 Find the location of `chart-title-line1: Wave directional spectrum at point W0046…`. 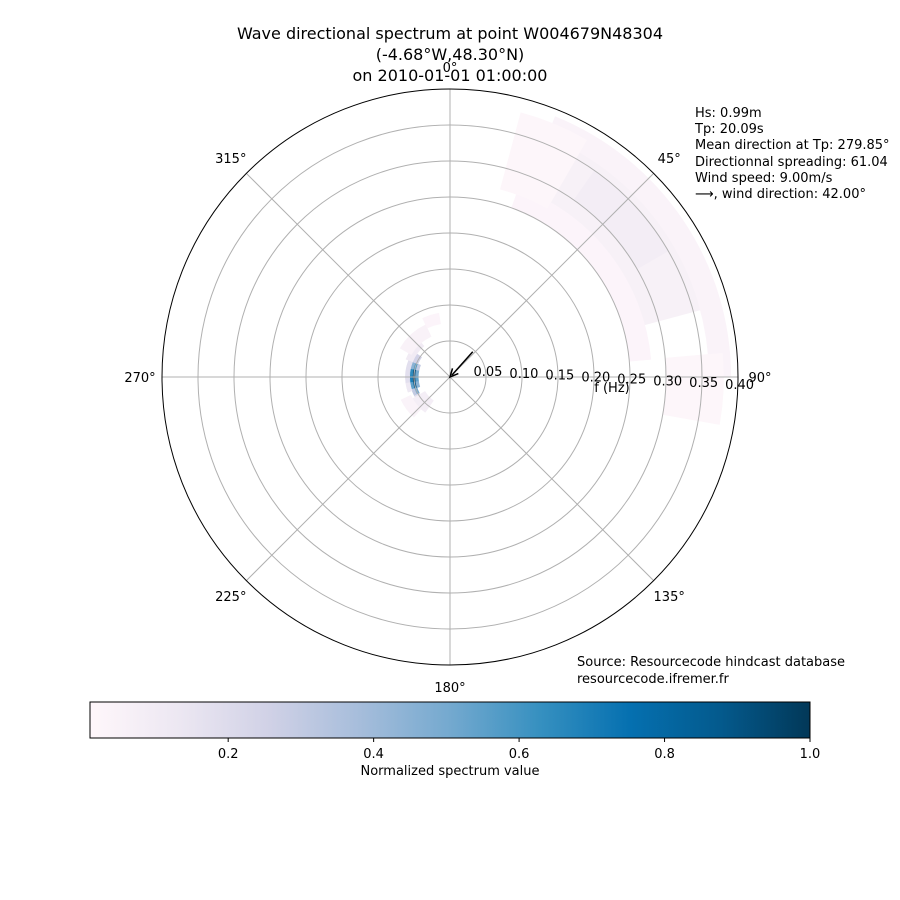

chart-title-line1: Wave directional spectrum at point W0046… is located at coordinates (450, 33).